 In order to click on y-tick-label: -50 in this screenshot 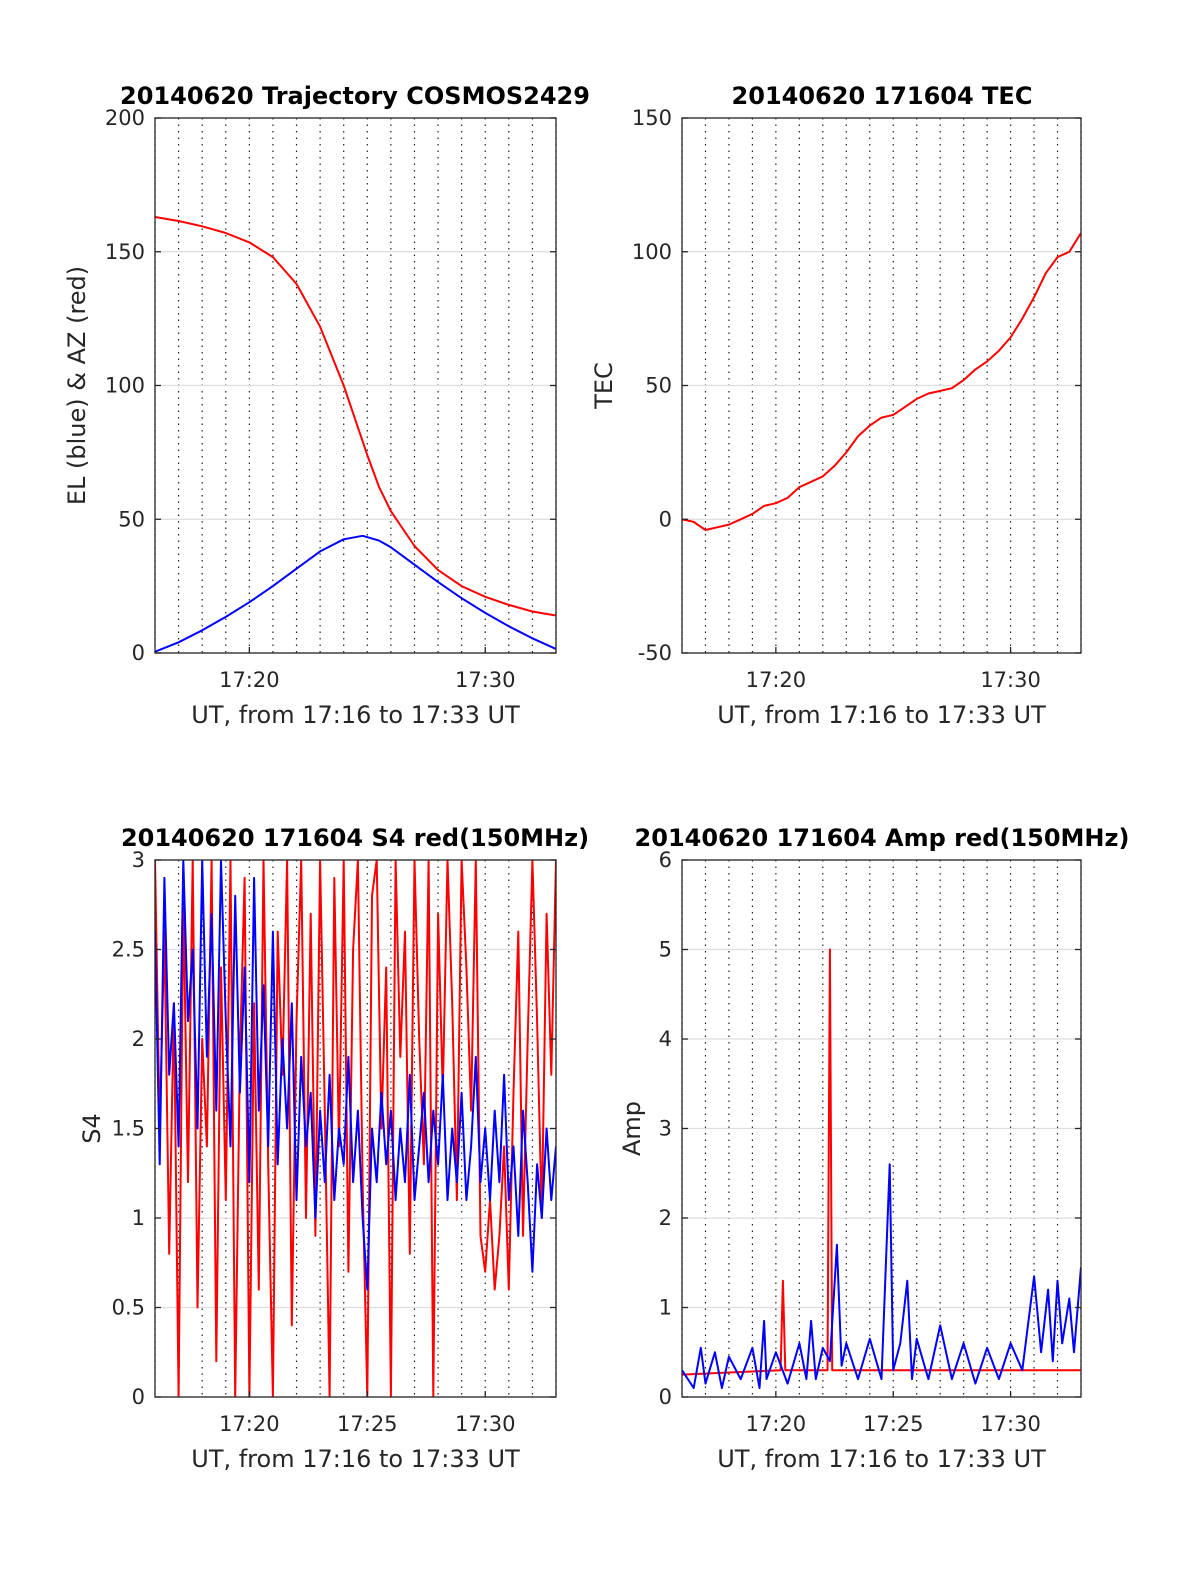, I will do `click(655, 653)`.